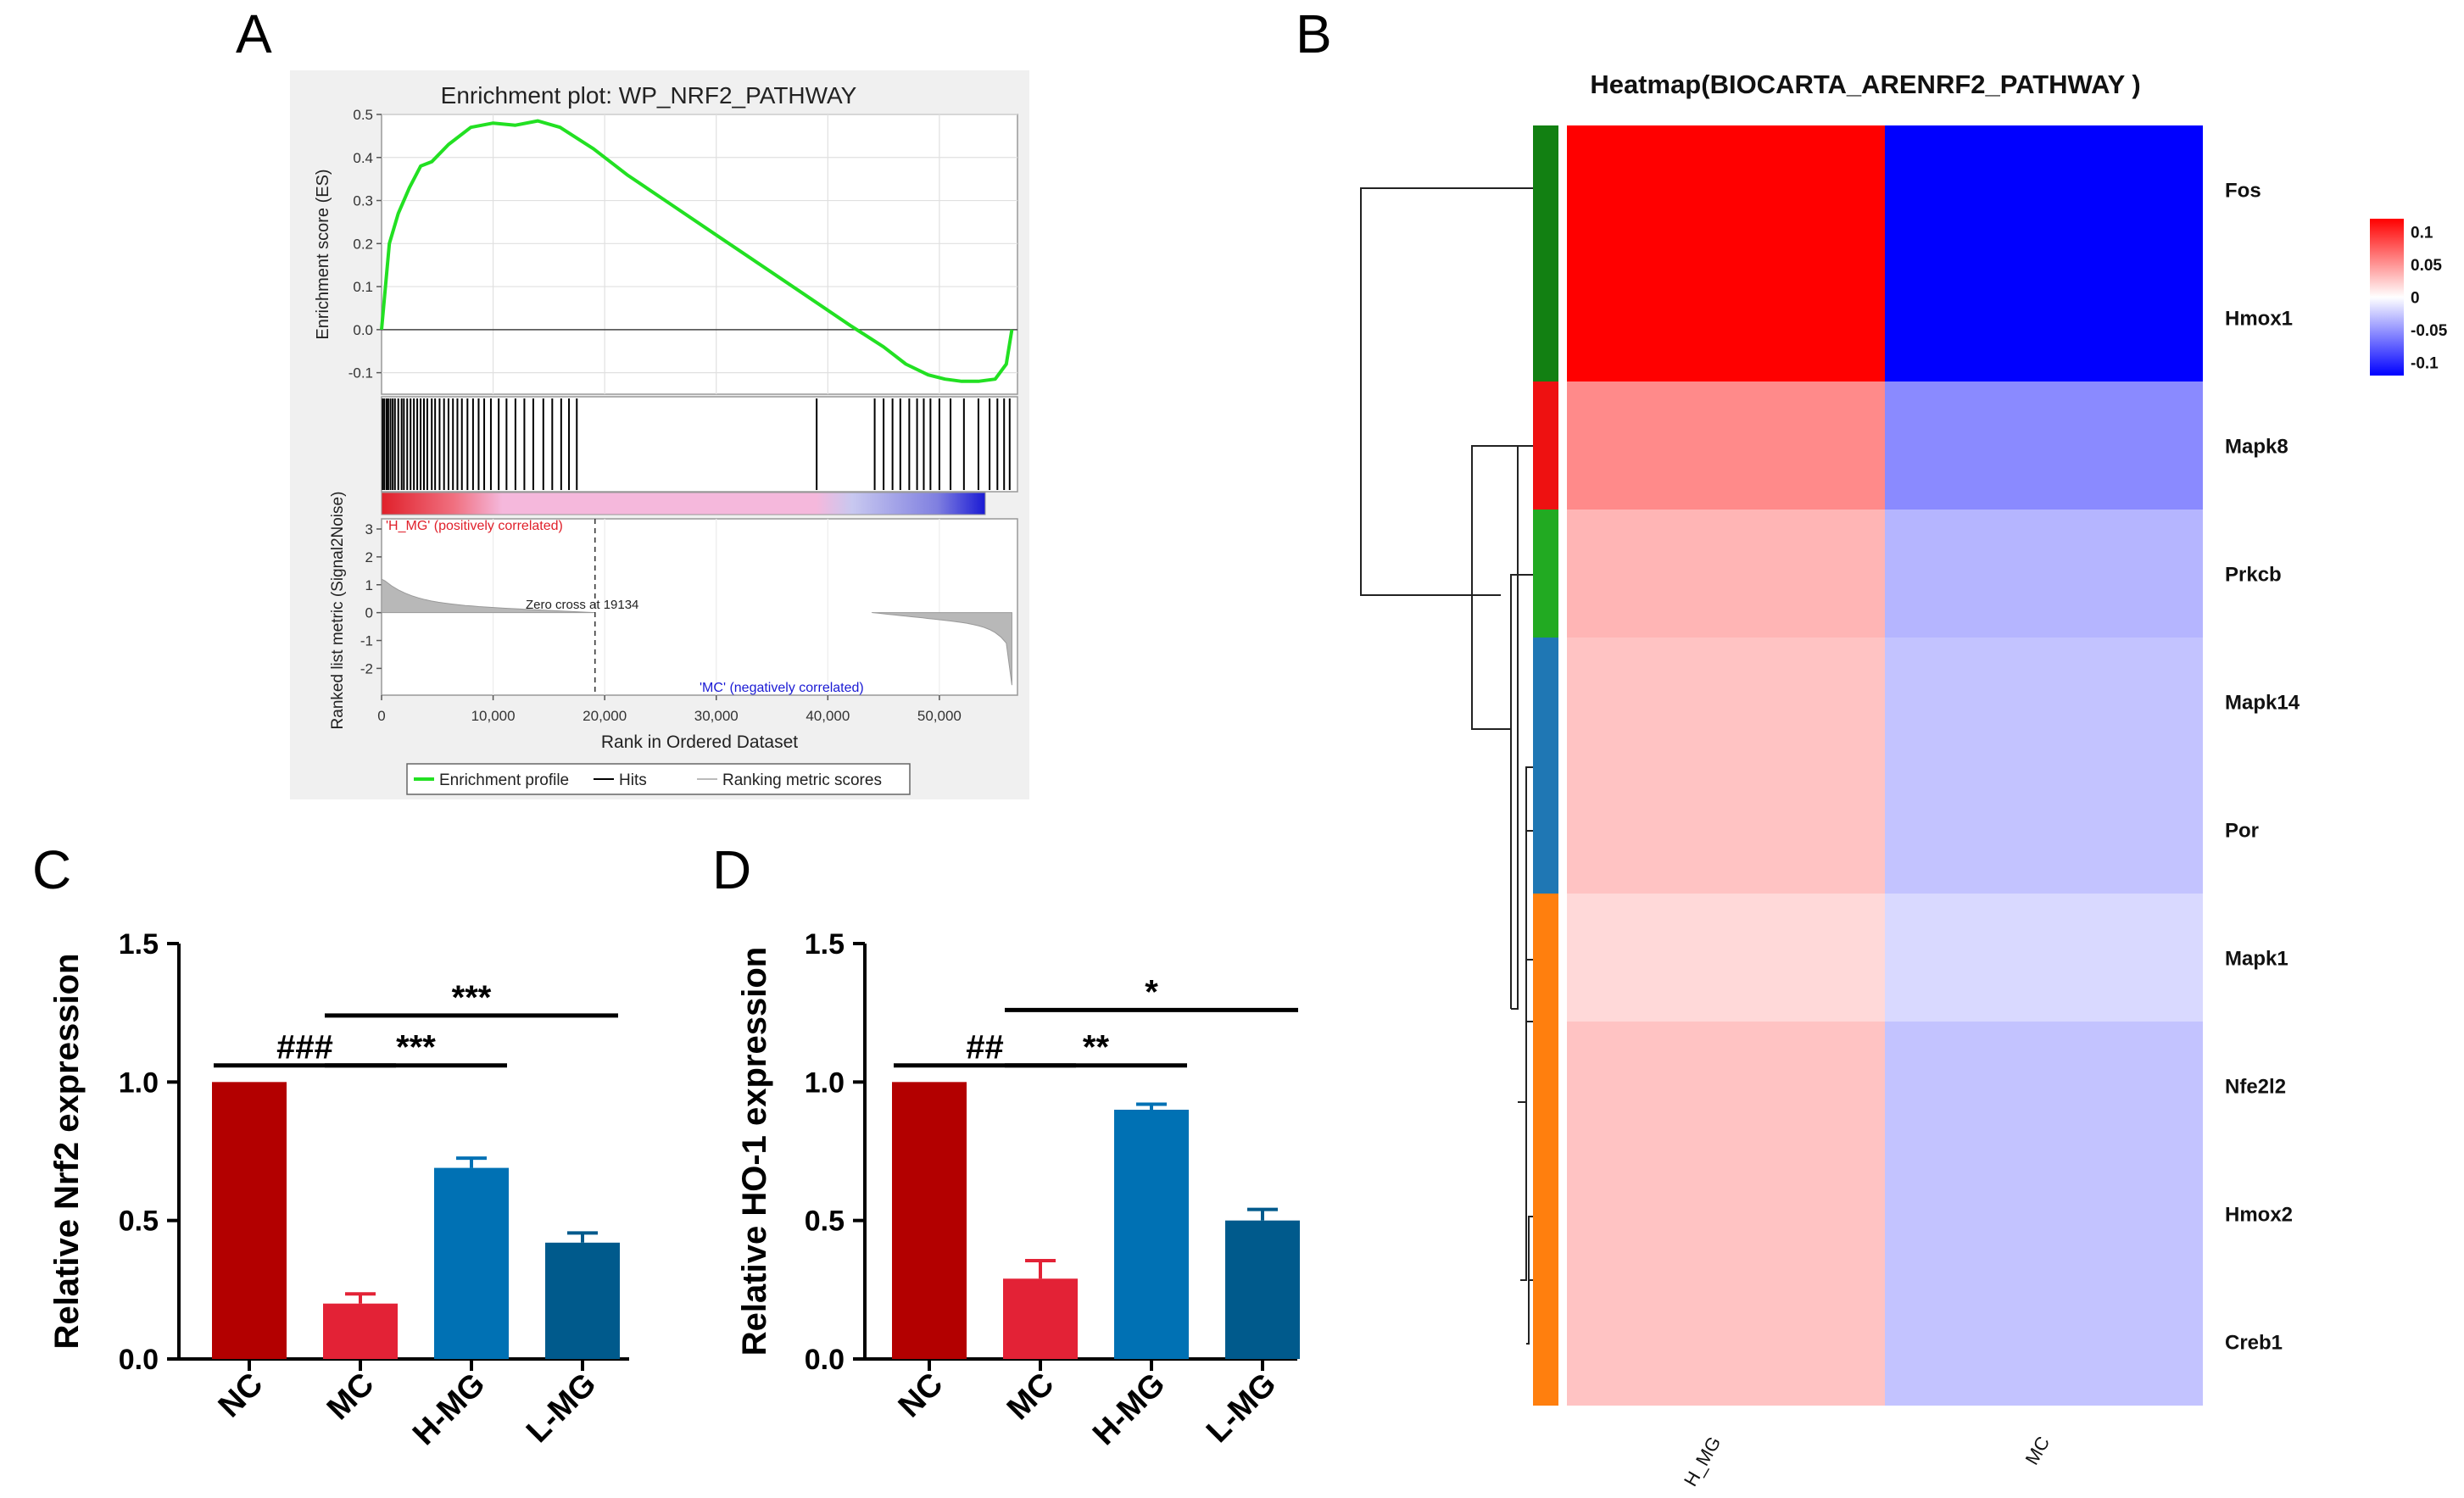 Image resolution: width=2464 pixels, height=1498 pixels. What do you see at coordinates (561, 1408) in the screenshot?
I see `c-x-tick-label: L-MG` at bounding box center [561, 1408].